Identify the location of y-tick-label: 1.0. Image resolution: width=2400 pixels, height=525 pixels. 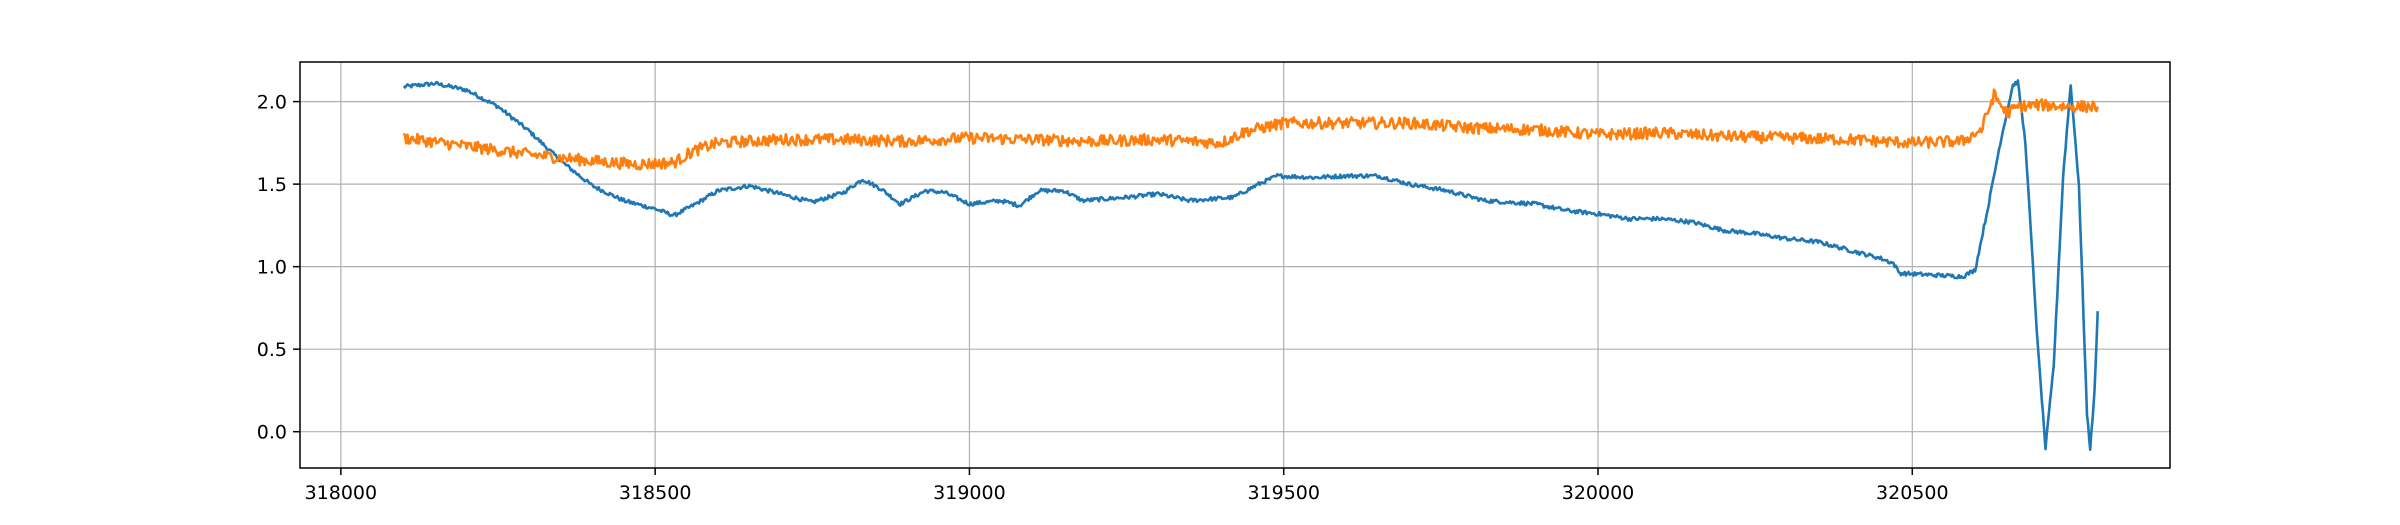
(272, 268).